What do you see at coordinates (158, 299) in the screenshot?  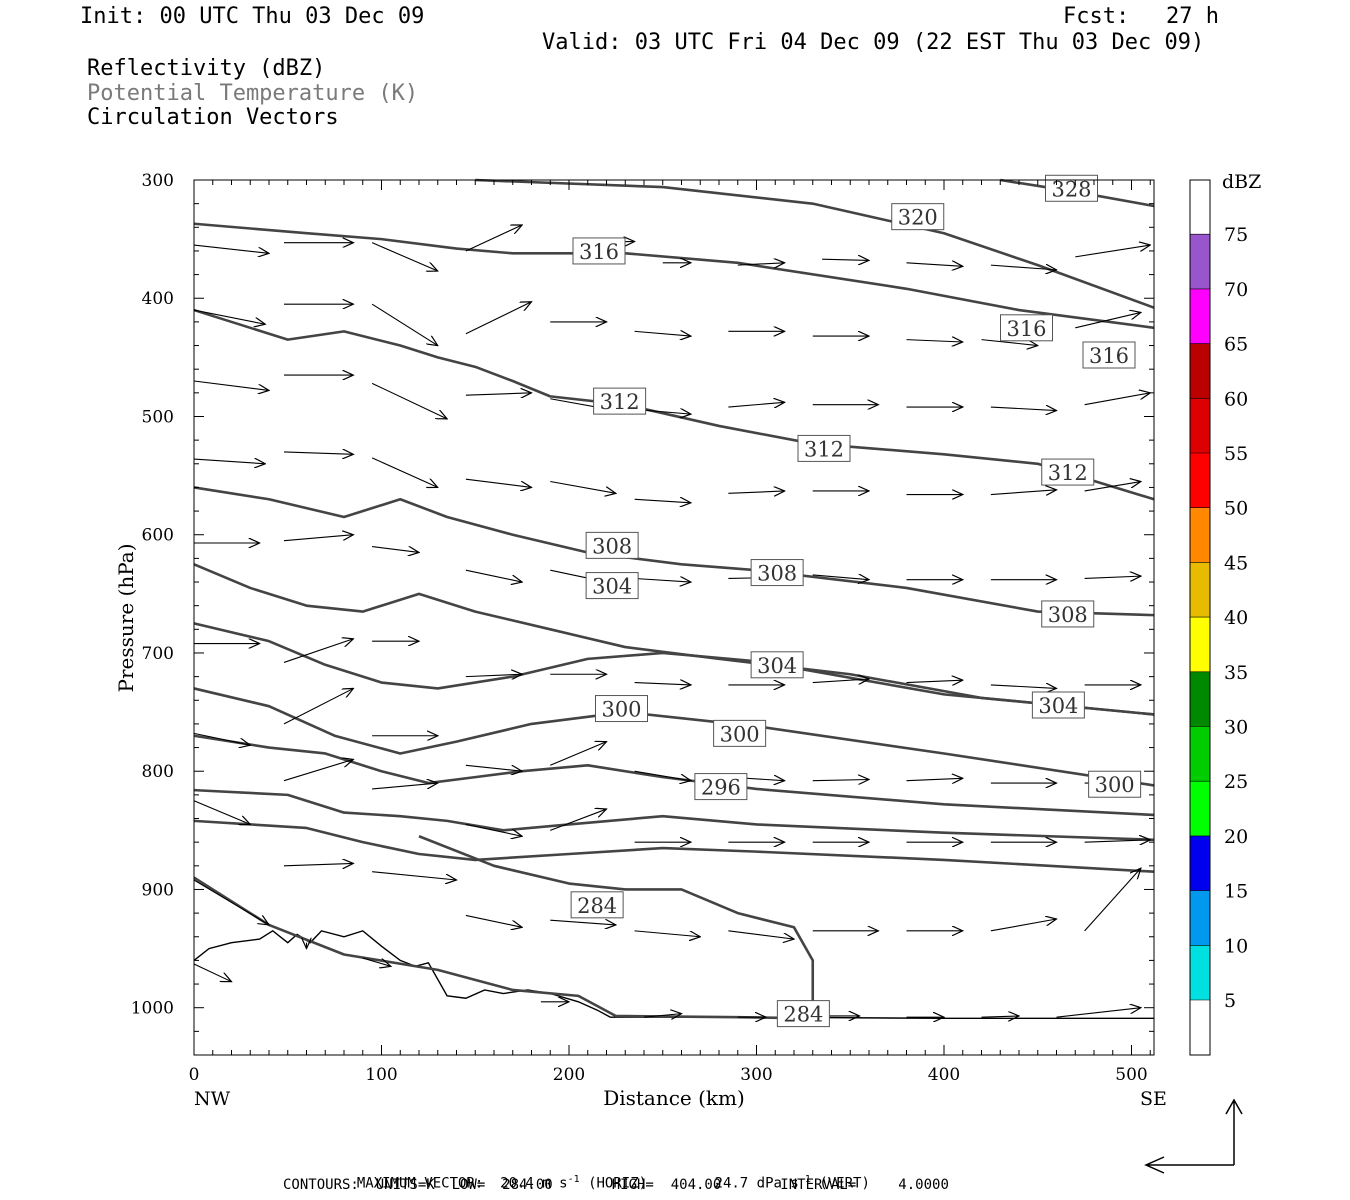 I see `y-tick-label: 400` at bounding box center [158, 299].